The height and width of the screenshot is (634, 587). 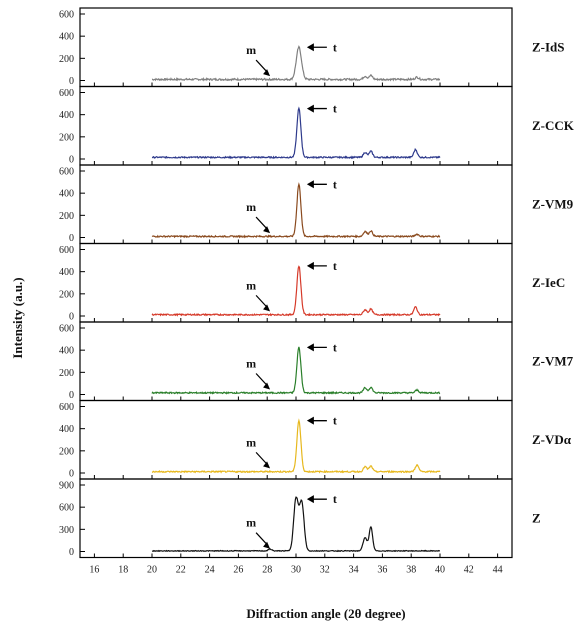 I want to click on x-tick-label: 42, so click(x=469, y=570).